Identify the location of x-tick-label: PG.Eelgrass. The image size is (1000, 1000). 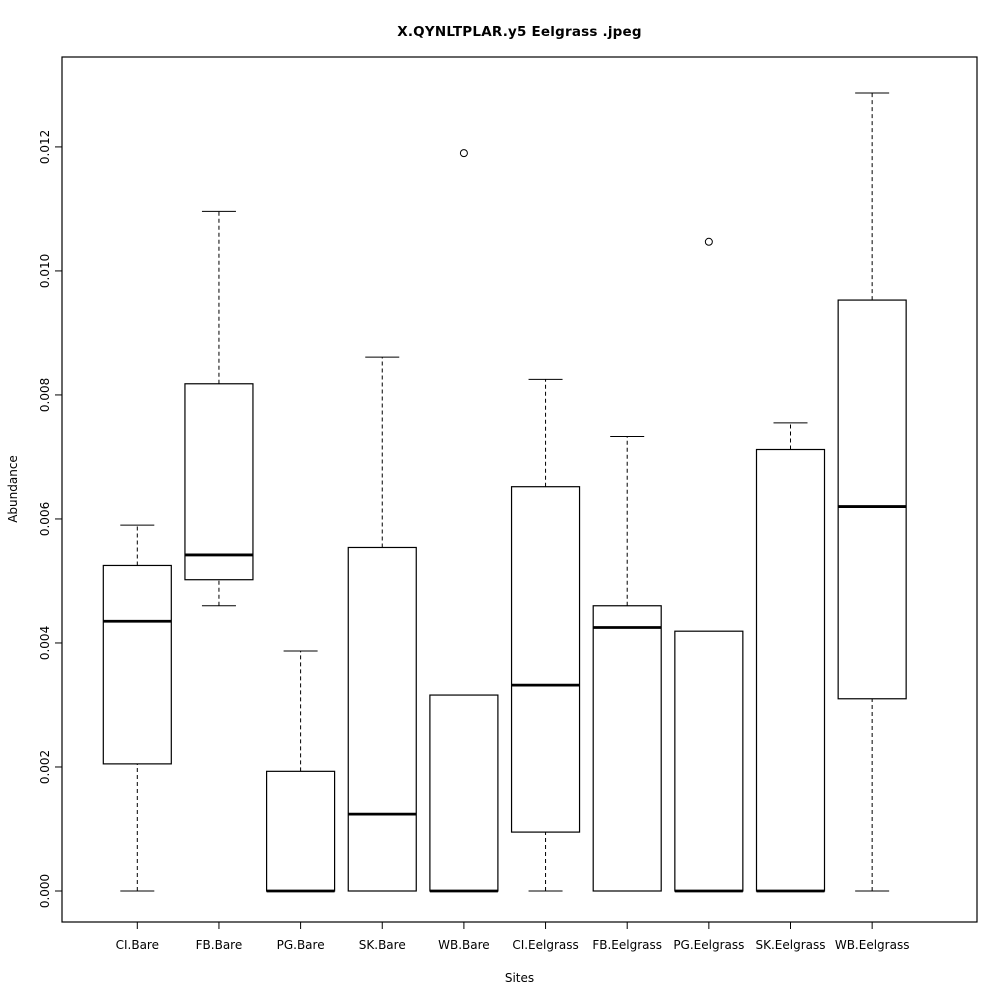
(708, 945).